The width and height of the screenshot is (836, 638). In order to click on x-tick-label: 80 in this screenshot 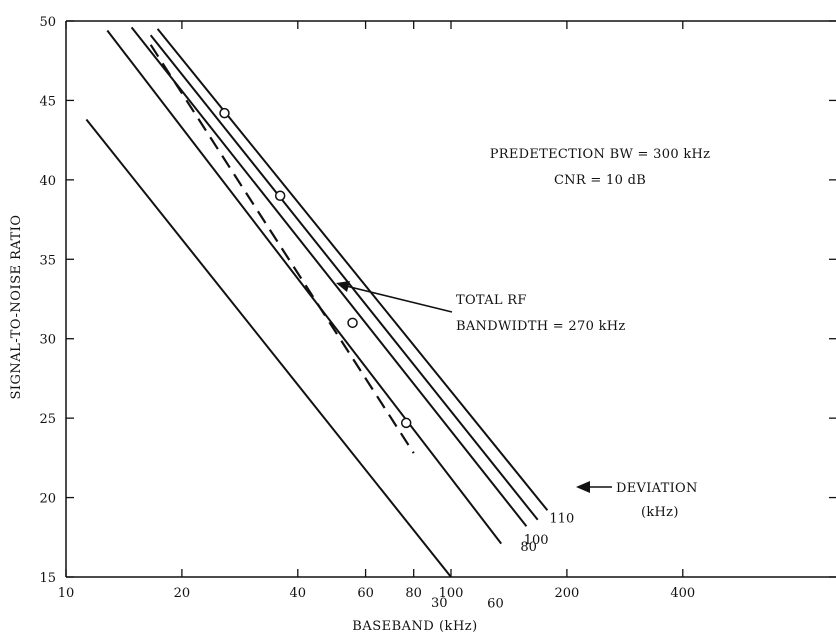, I will do `click(413, 593)`.